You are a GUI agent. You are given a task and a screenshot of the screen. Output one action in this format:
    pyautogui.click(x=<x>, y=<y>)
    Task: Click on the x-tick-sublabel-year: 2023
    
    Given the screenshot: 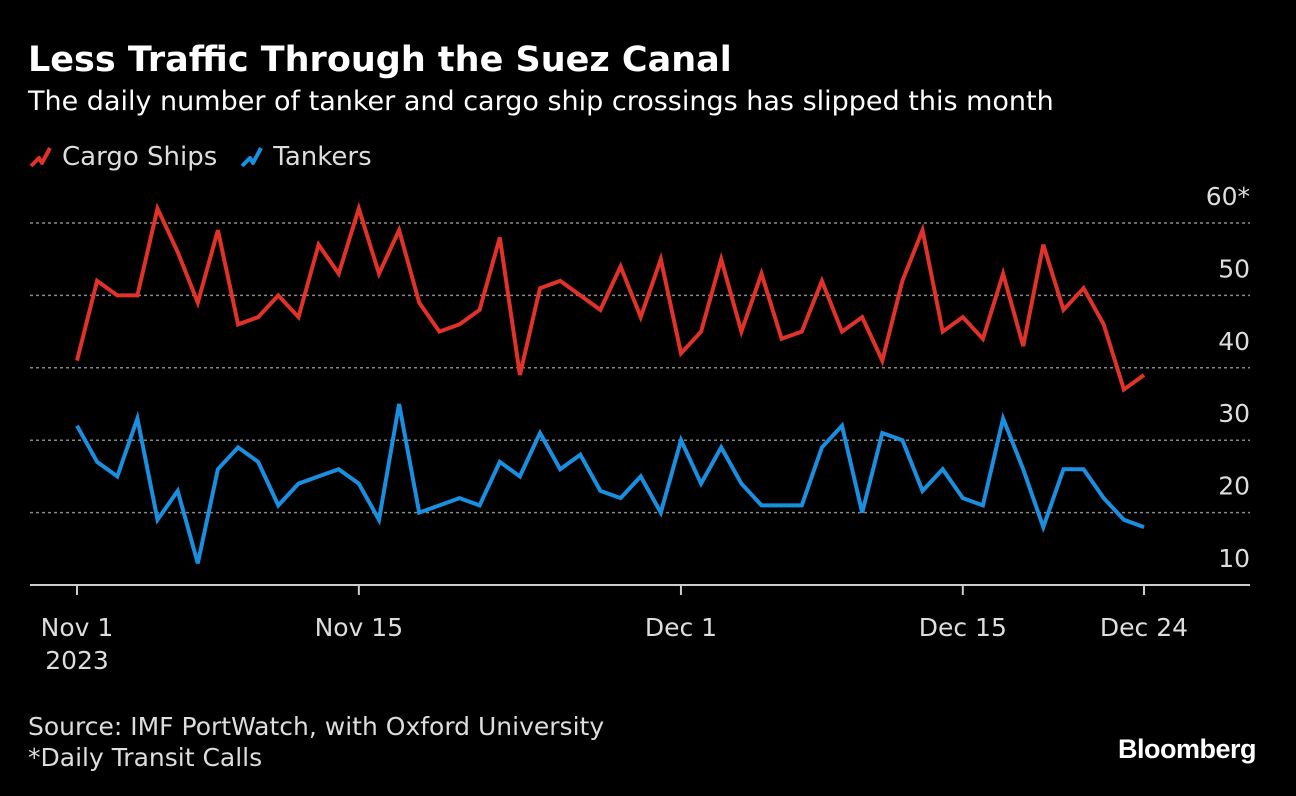 What is the action you would take?
    pyautogui.click(x=77, y=660)
    